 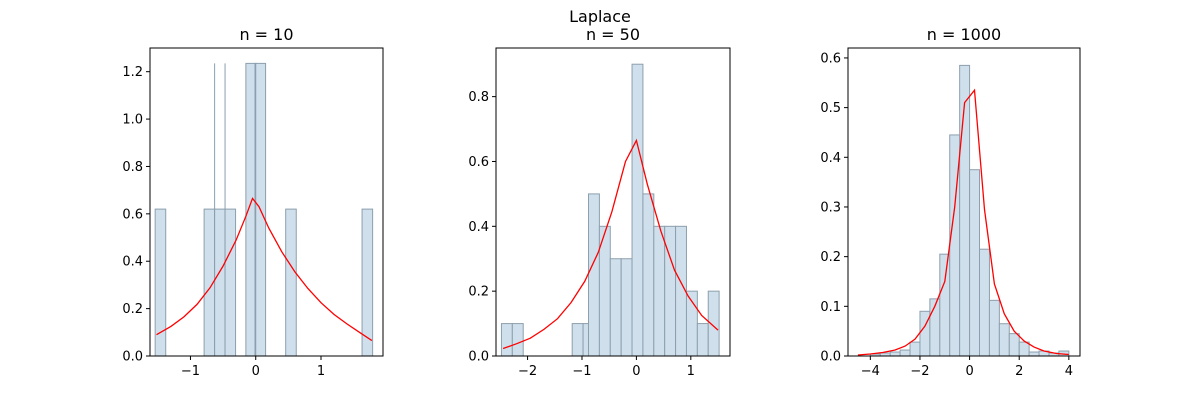 I want to click on y-tick-label: 1.0, so click(x=132, y=120).